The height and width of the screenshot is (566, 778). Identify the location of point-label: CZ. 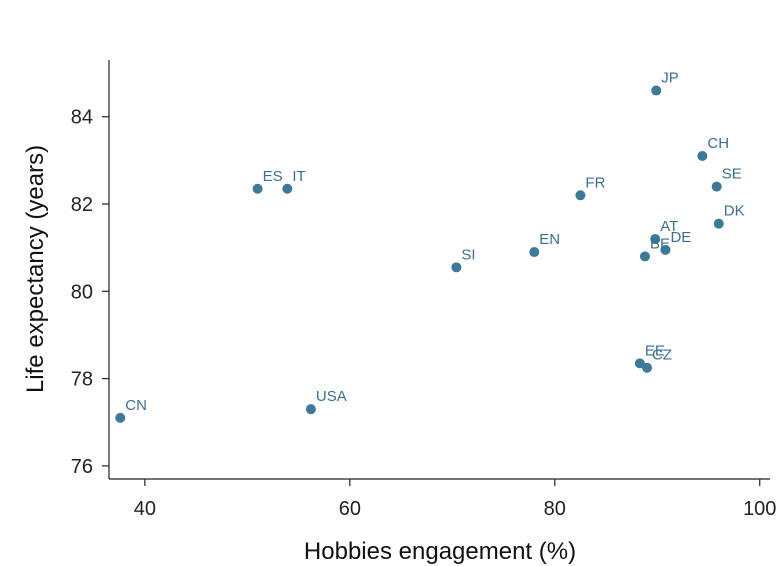
(662, 355).